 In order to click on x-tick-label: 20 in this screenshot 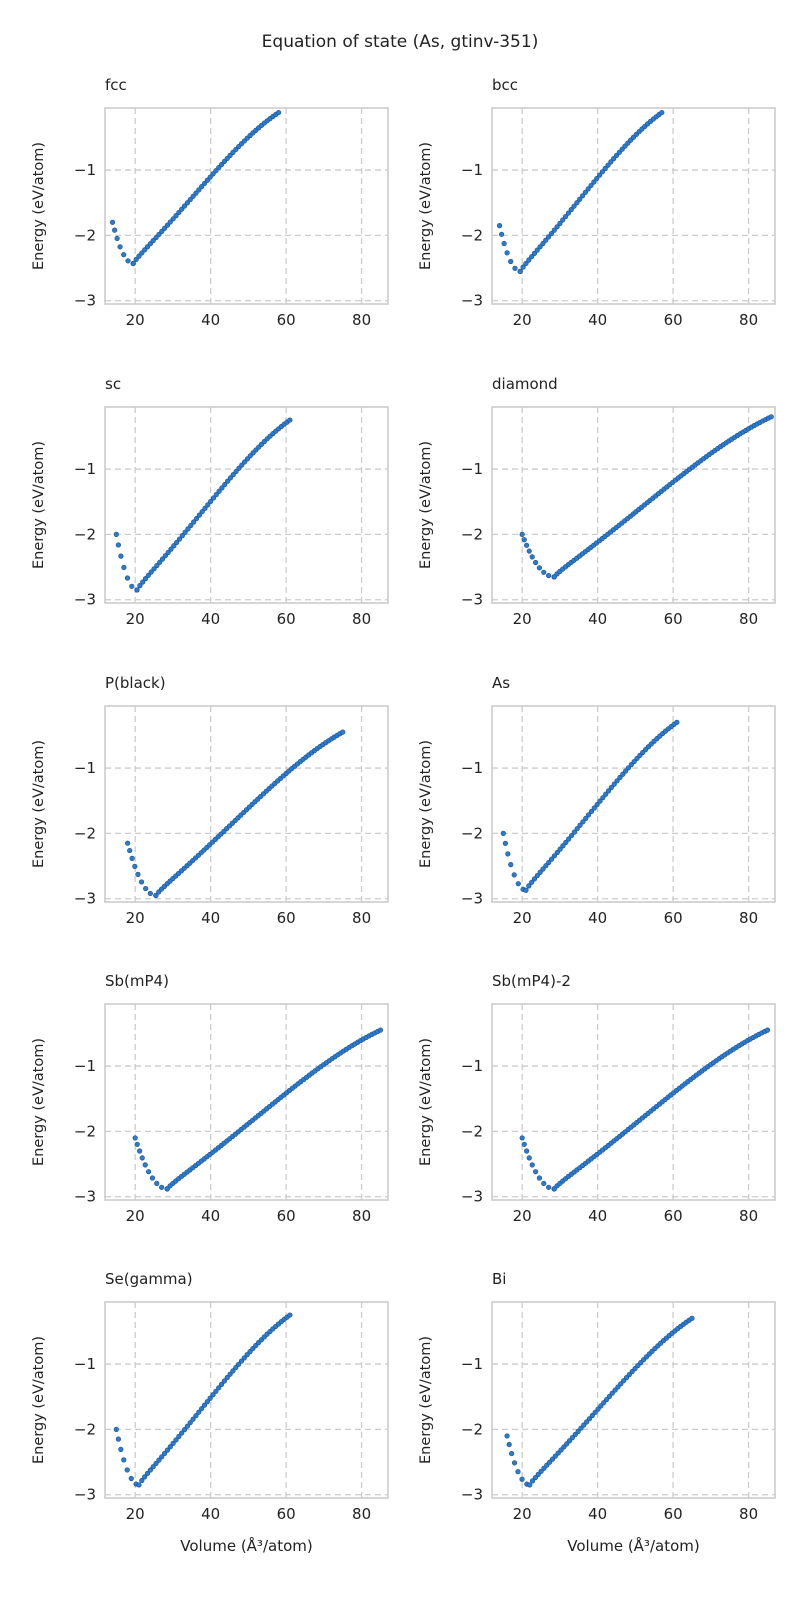, I will do `click(135, 1216)`.